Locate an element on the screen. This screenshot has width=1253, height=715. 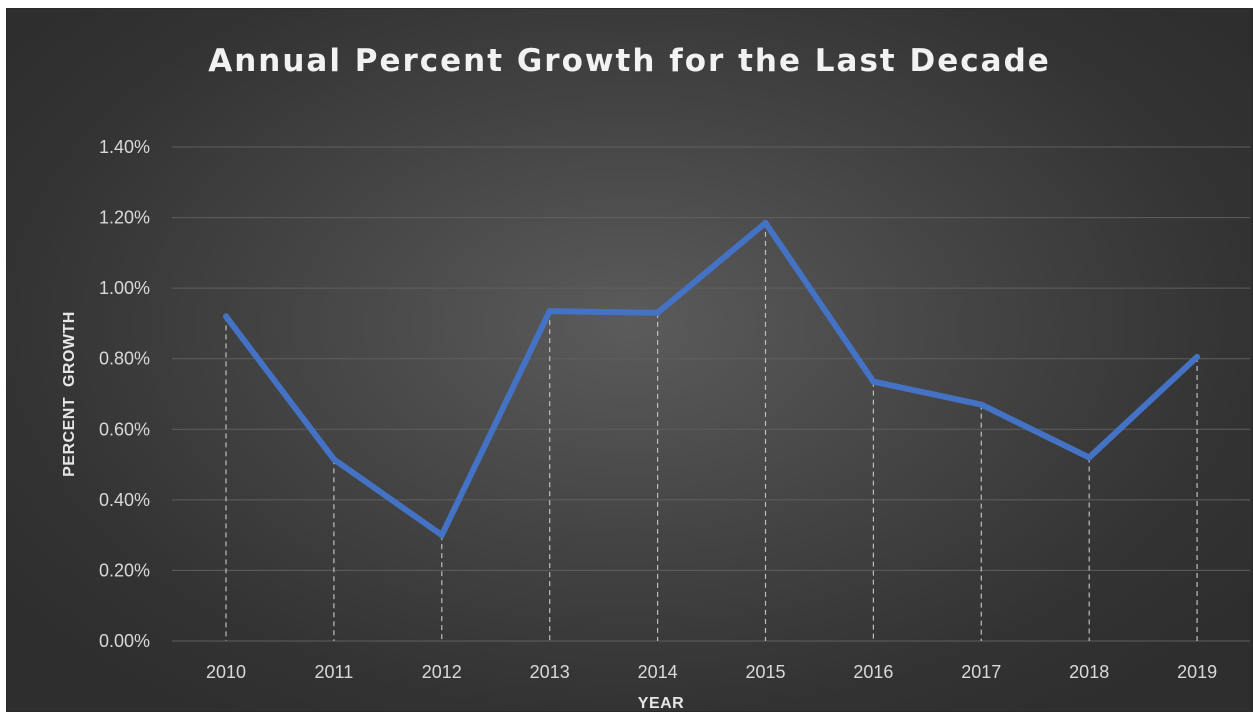
y-axis-ticks: 0.00% 0.20% 0.40% 0.60% 0.80% 1.00% 1.20% 1.40% is located at coordinates (124, 394).